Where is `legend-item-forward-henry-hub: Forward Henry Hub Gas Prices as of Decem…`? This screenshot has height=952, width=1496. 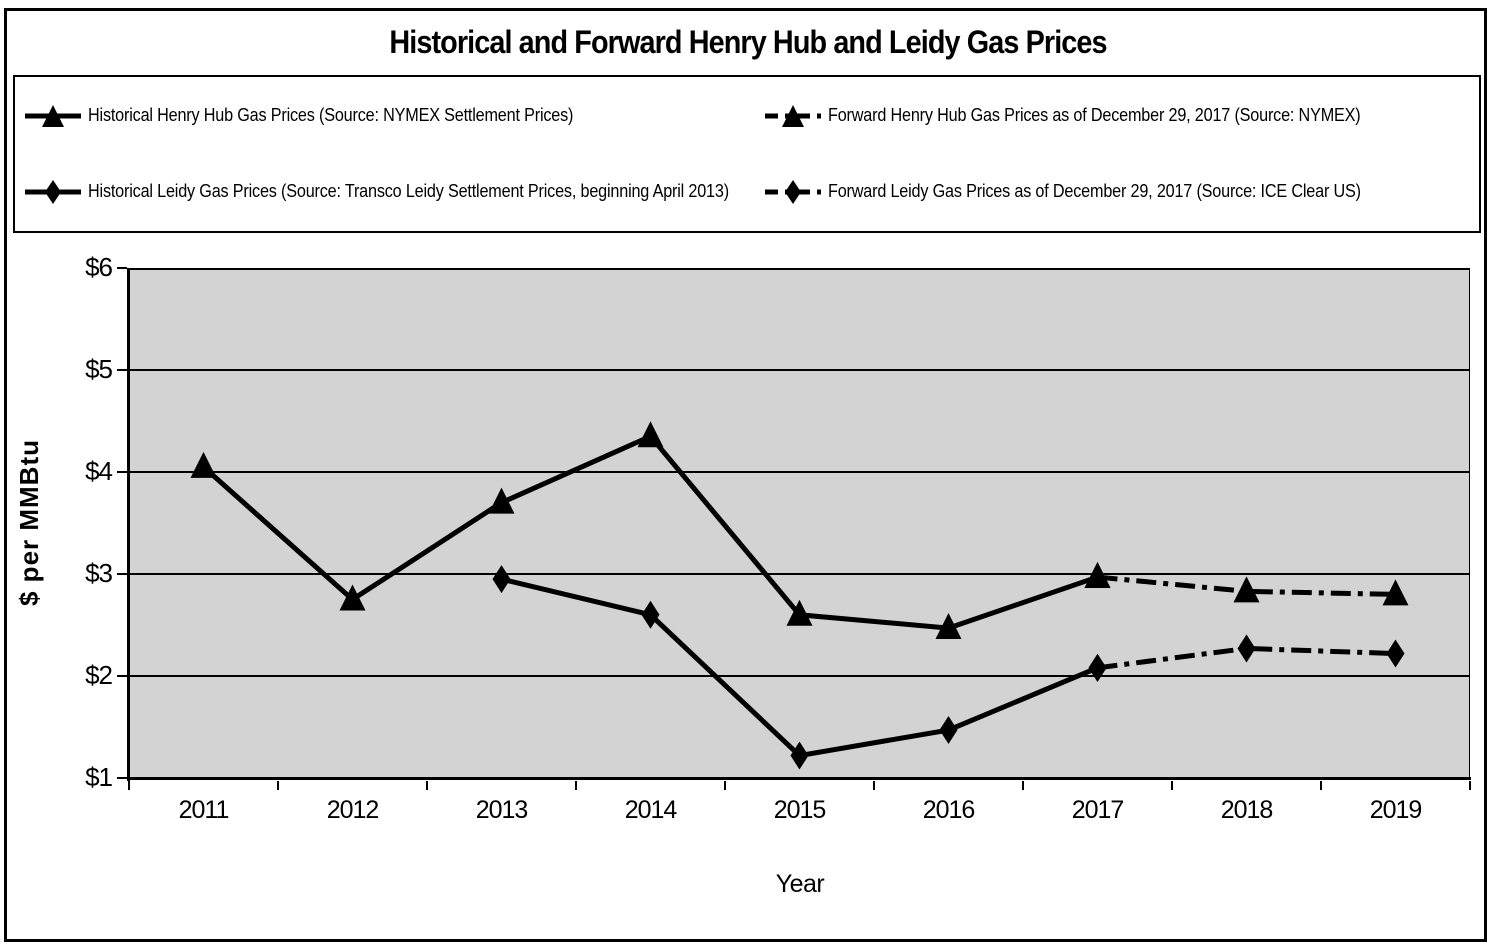 legend-item-forward-henry-hub: Forward Henry Hub Gas Prices as of Decem… is located at coordinates (1122, 116).